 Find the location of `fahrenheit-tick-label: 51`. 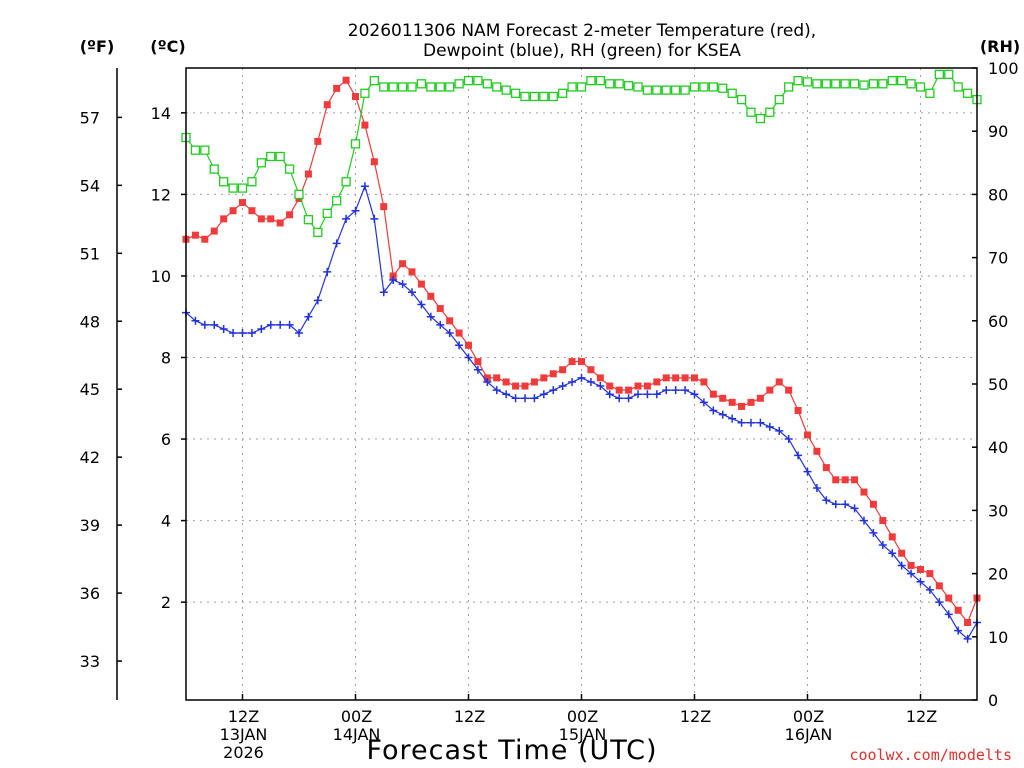

fahrenheit-tick-label: 51 is located at coordinates (90, 253).